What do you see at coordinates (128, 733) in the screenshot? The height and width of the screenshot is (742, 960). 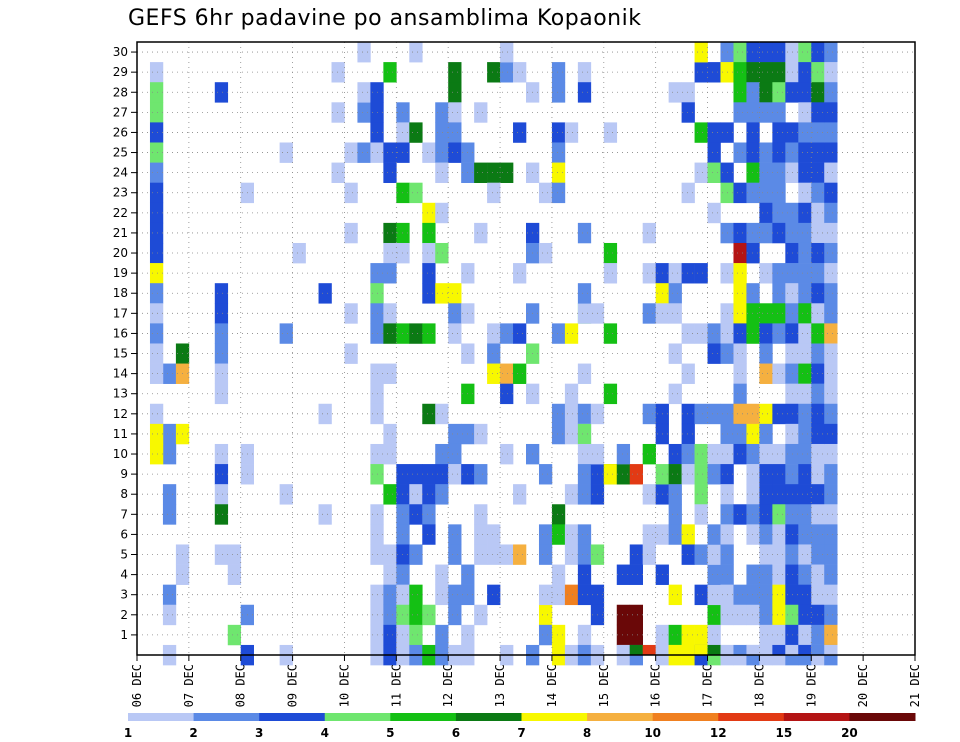 I see `colorbar-label: 1` at bounding box center [128, 733].